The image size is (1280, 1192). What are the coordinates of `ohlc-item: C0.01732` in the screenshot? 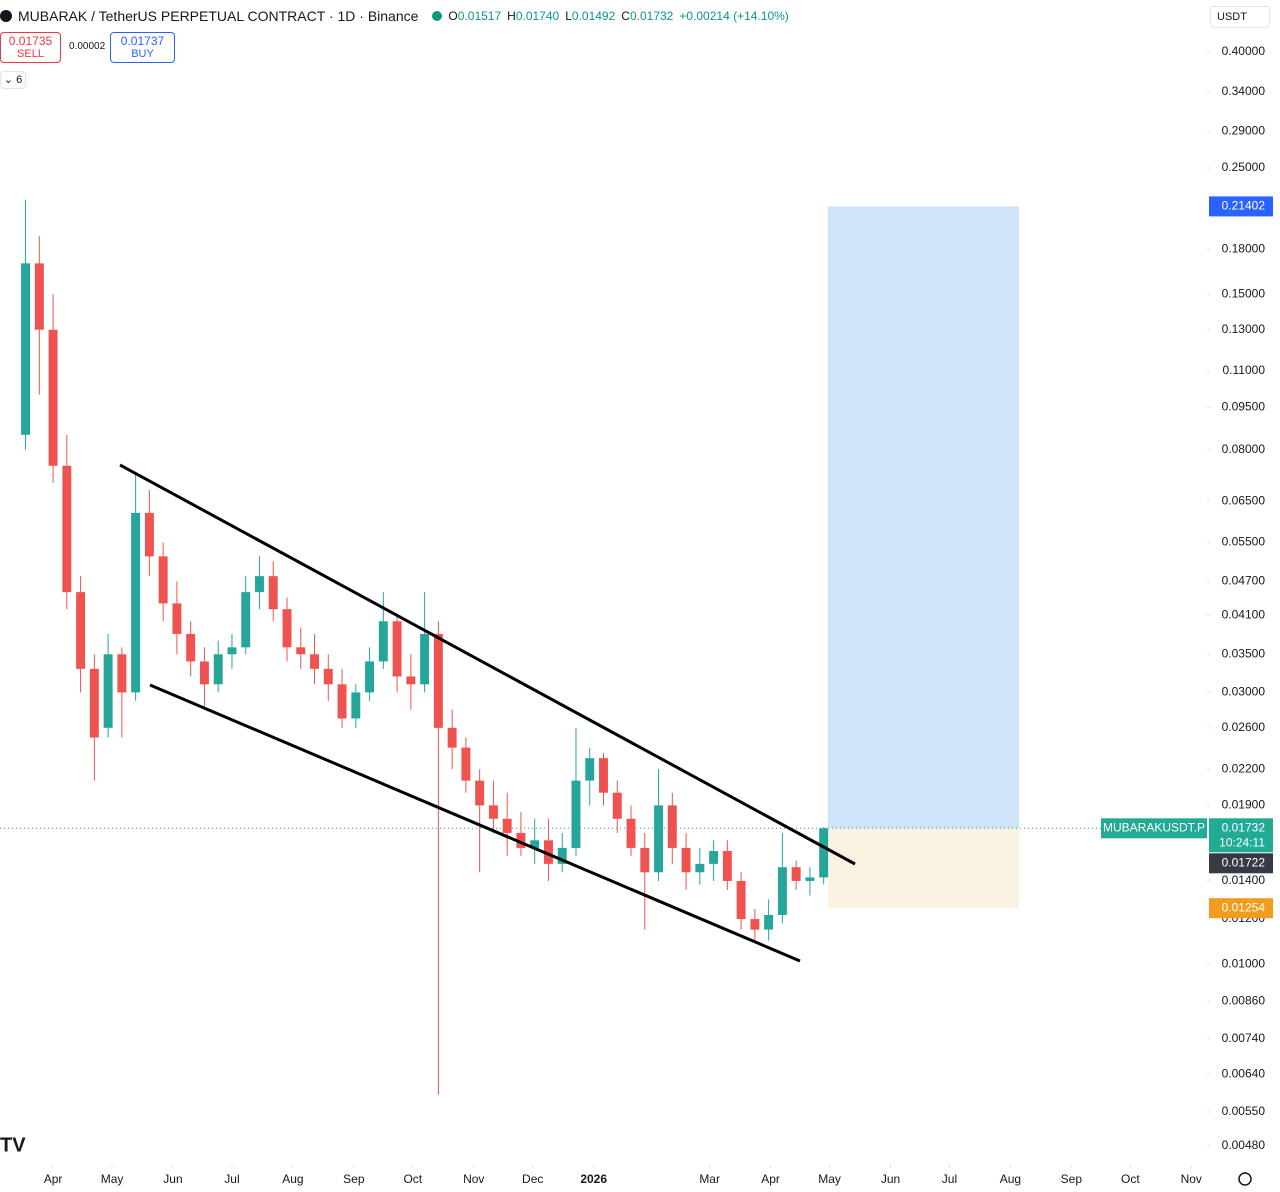 It's located at (647, 16).